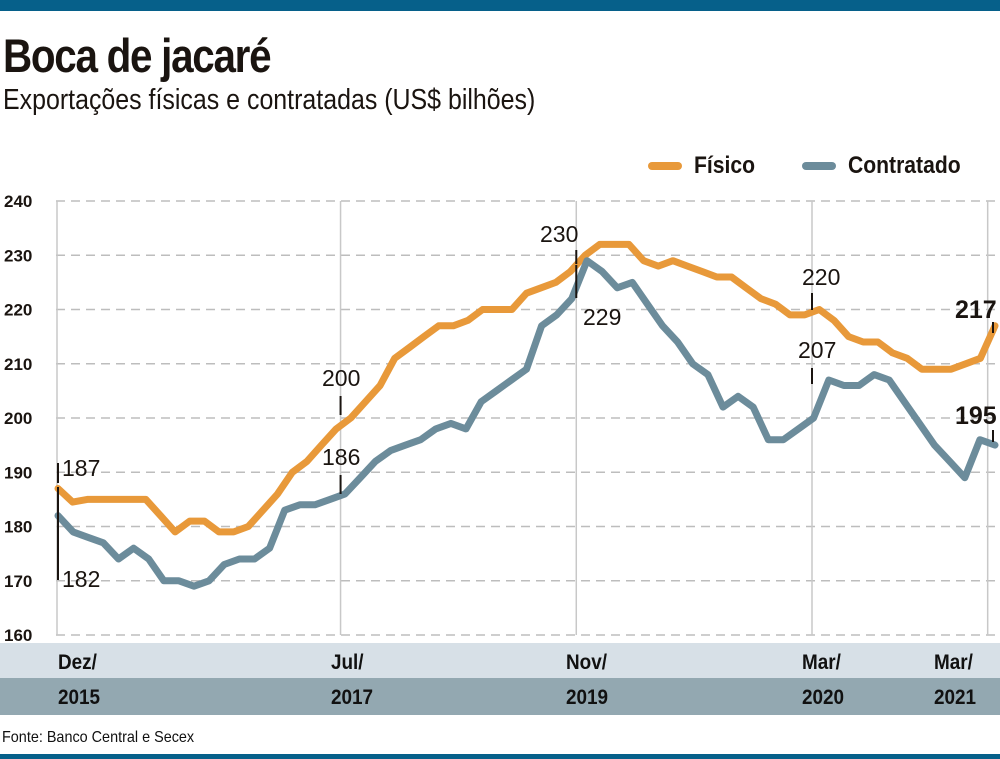 The image size is (1000, 759). I want to click on x-axis-month-band, so click(500, 660).